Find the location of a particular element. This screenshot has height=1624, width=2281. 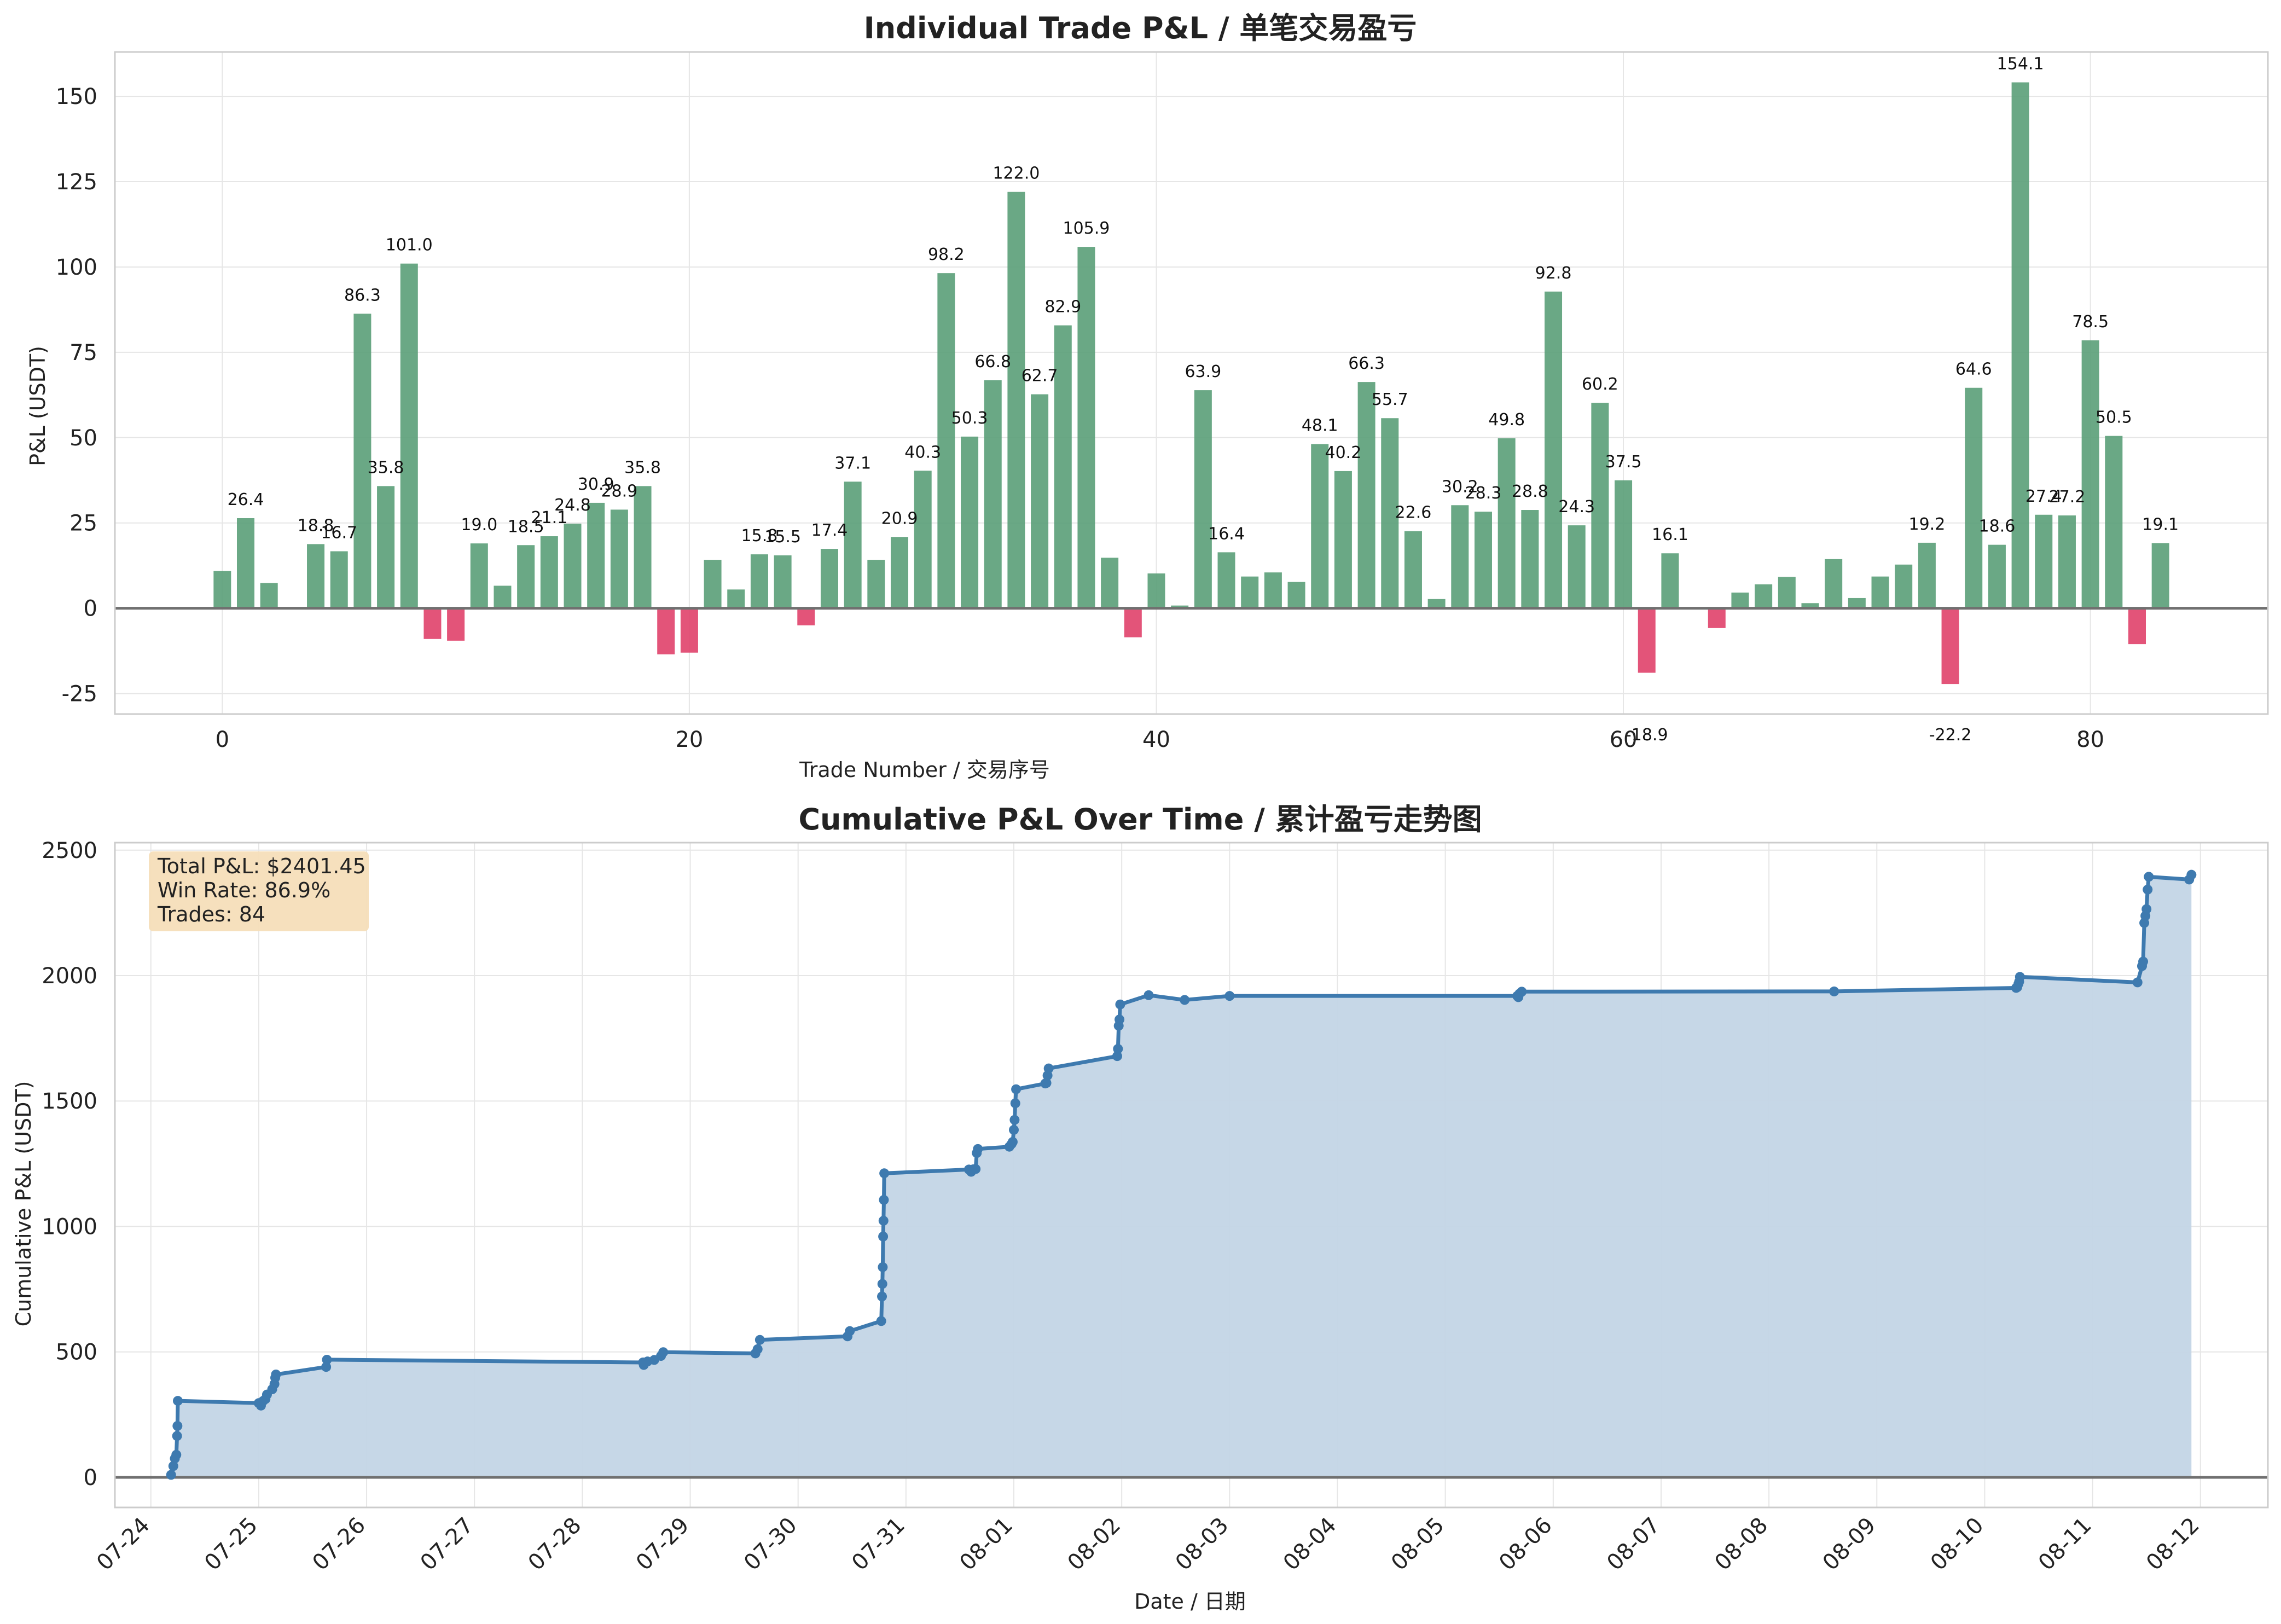

chart2-y-axis-label: Cumulative P&L (USDT) is located at coordinates (23, 1204).